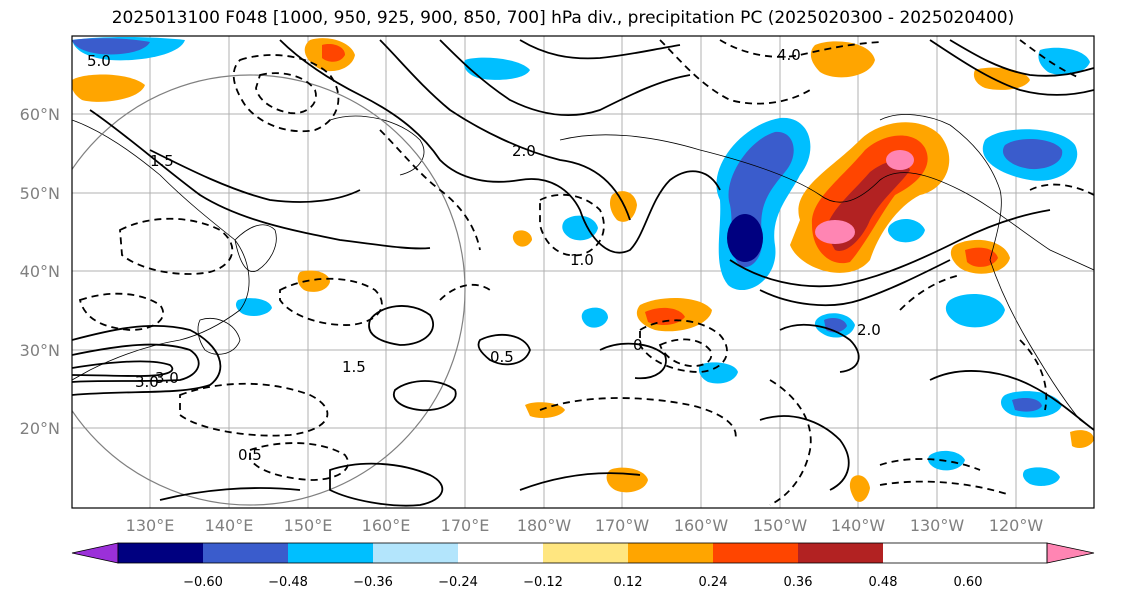  What do you see at coordinates (968, 582) in the screenshot?
I see `colorbar-tick: 0.60` at bounding box center [968, 582].